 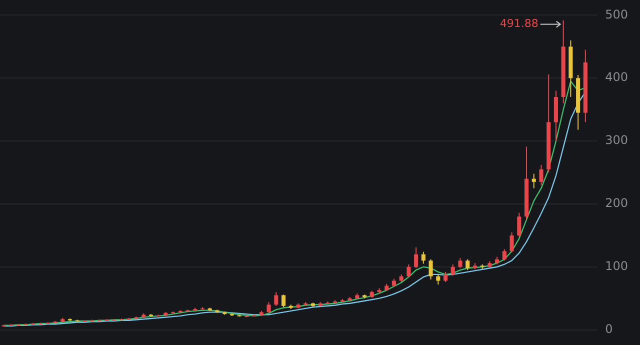 I want to click on y-tick-label: 200, so click(x=616, y=203).